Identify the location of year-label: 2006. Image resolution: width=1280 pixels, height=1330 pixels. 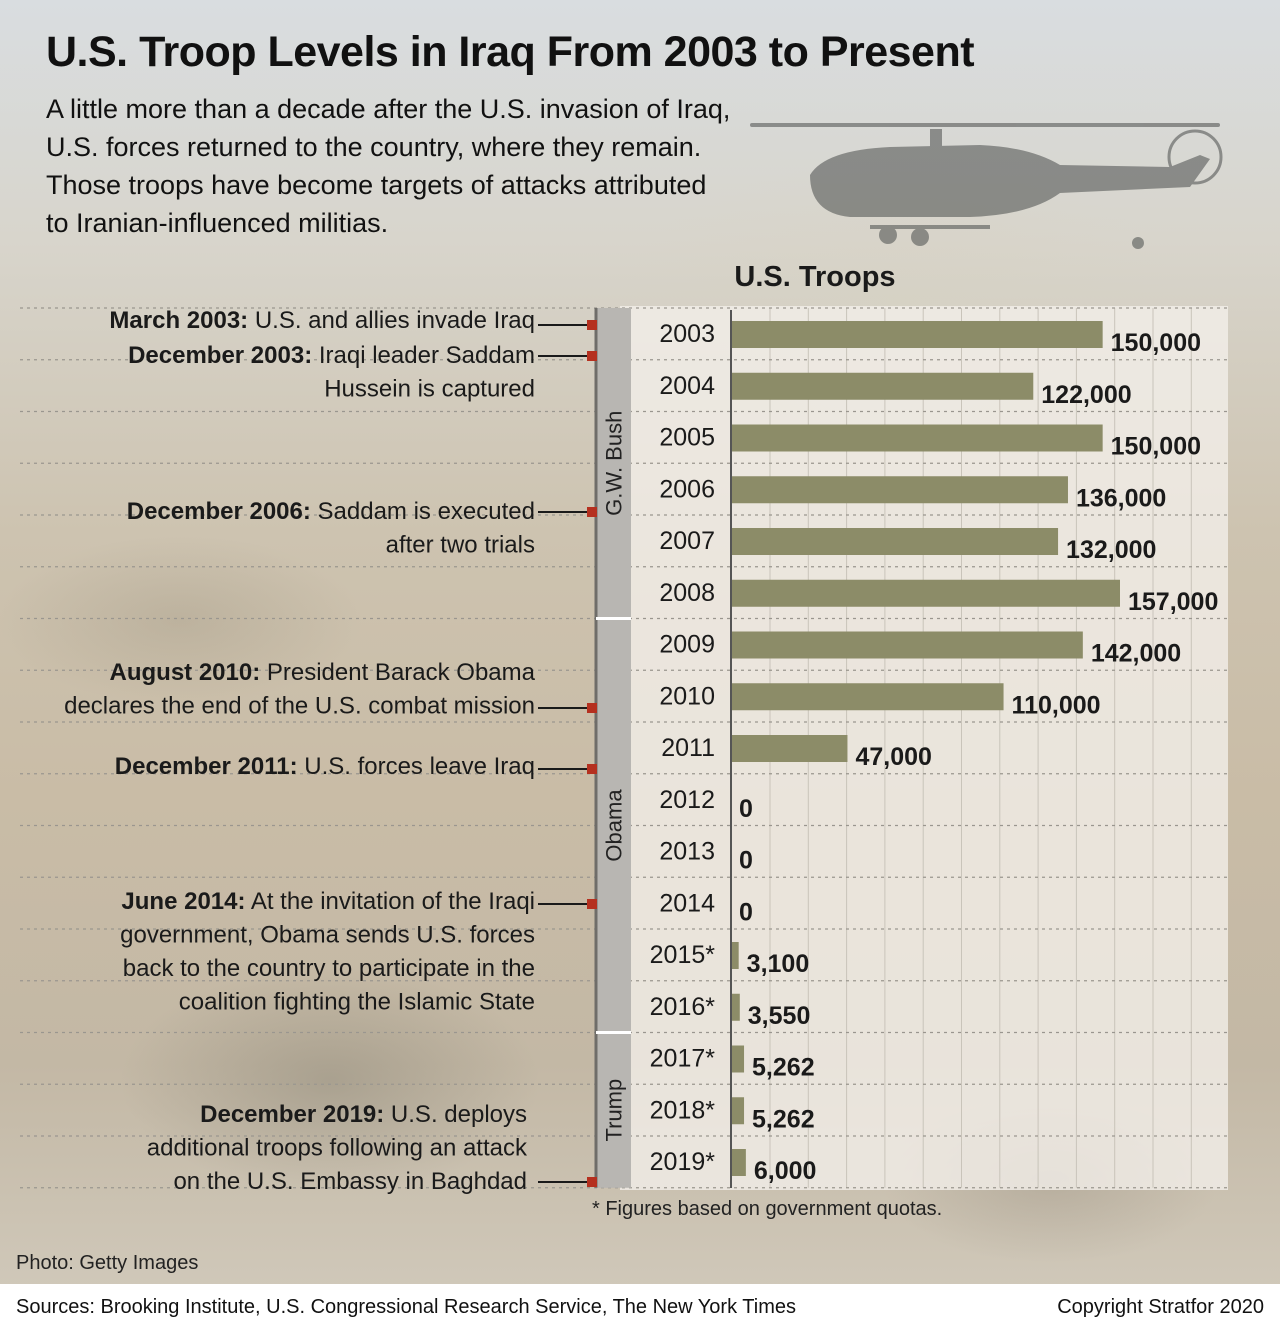
(687, 489).